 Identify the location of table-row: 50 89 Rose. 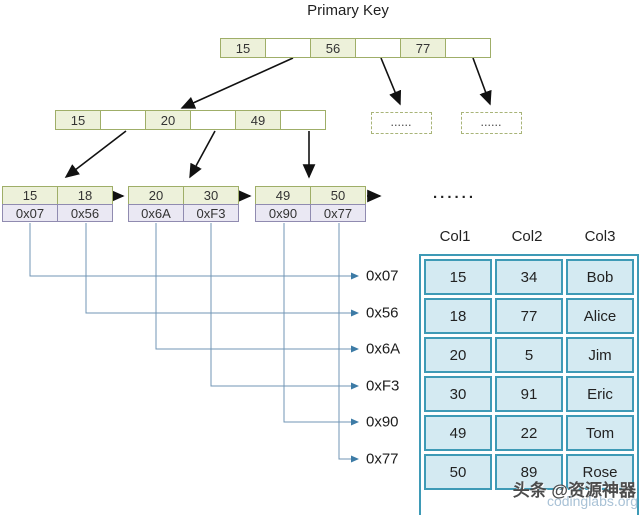
(529, 472).